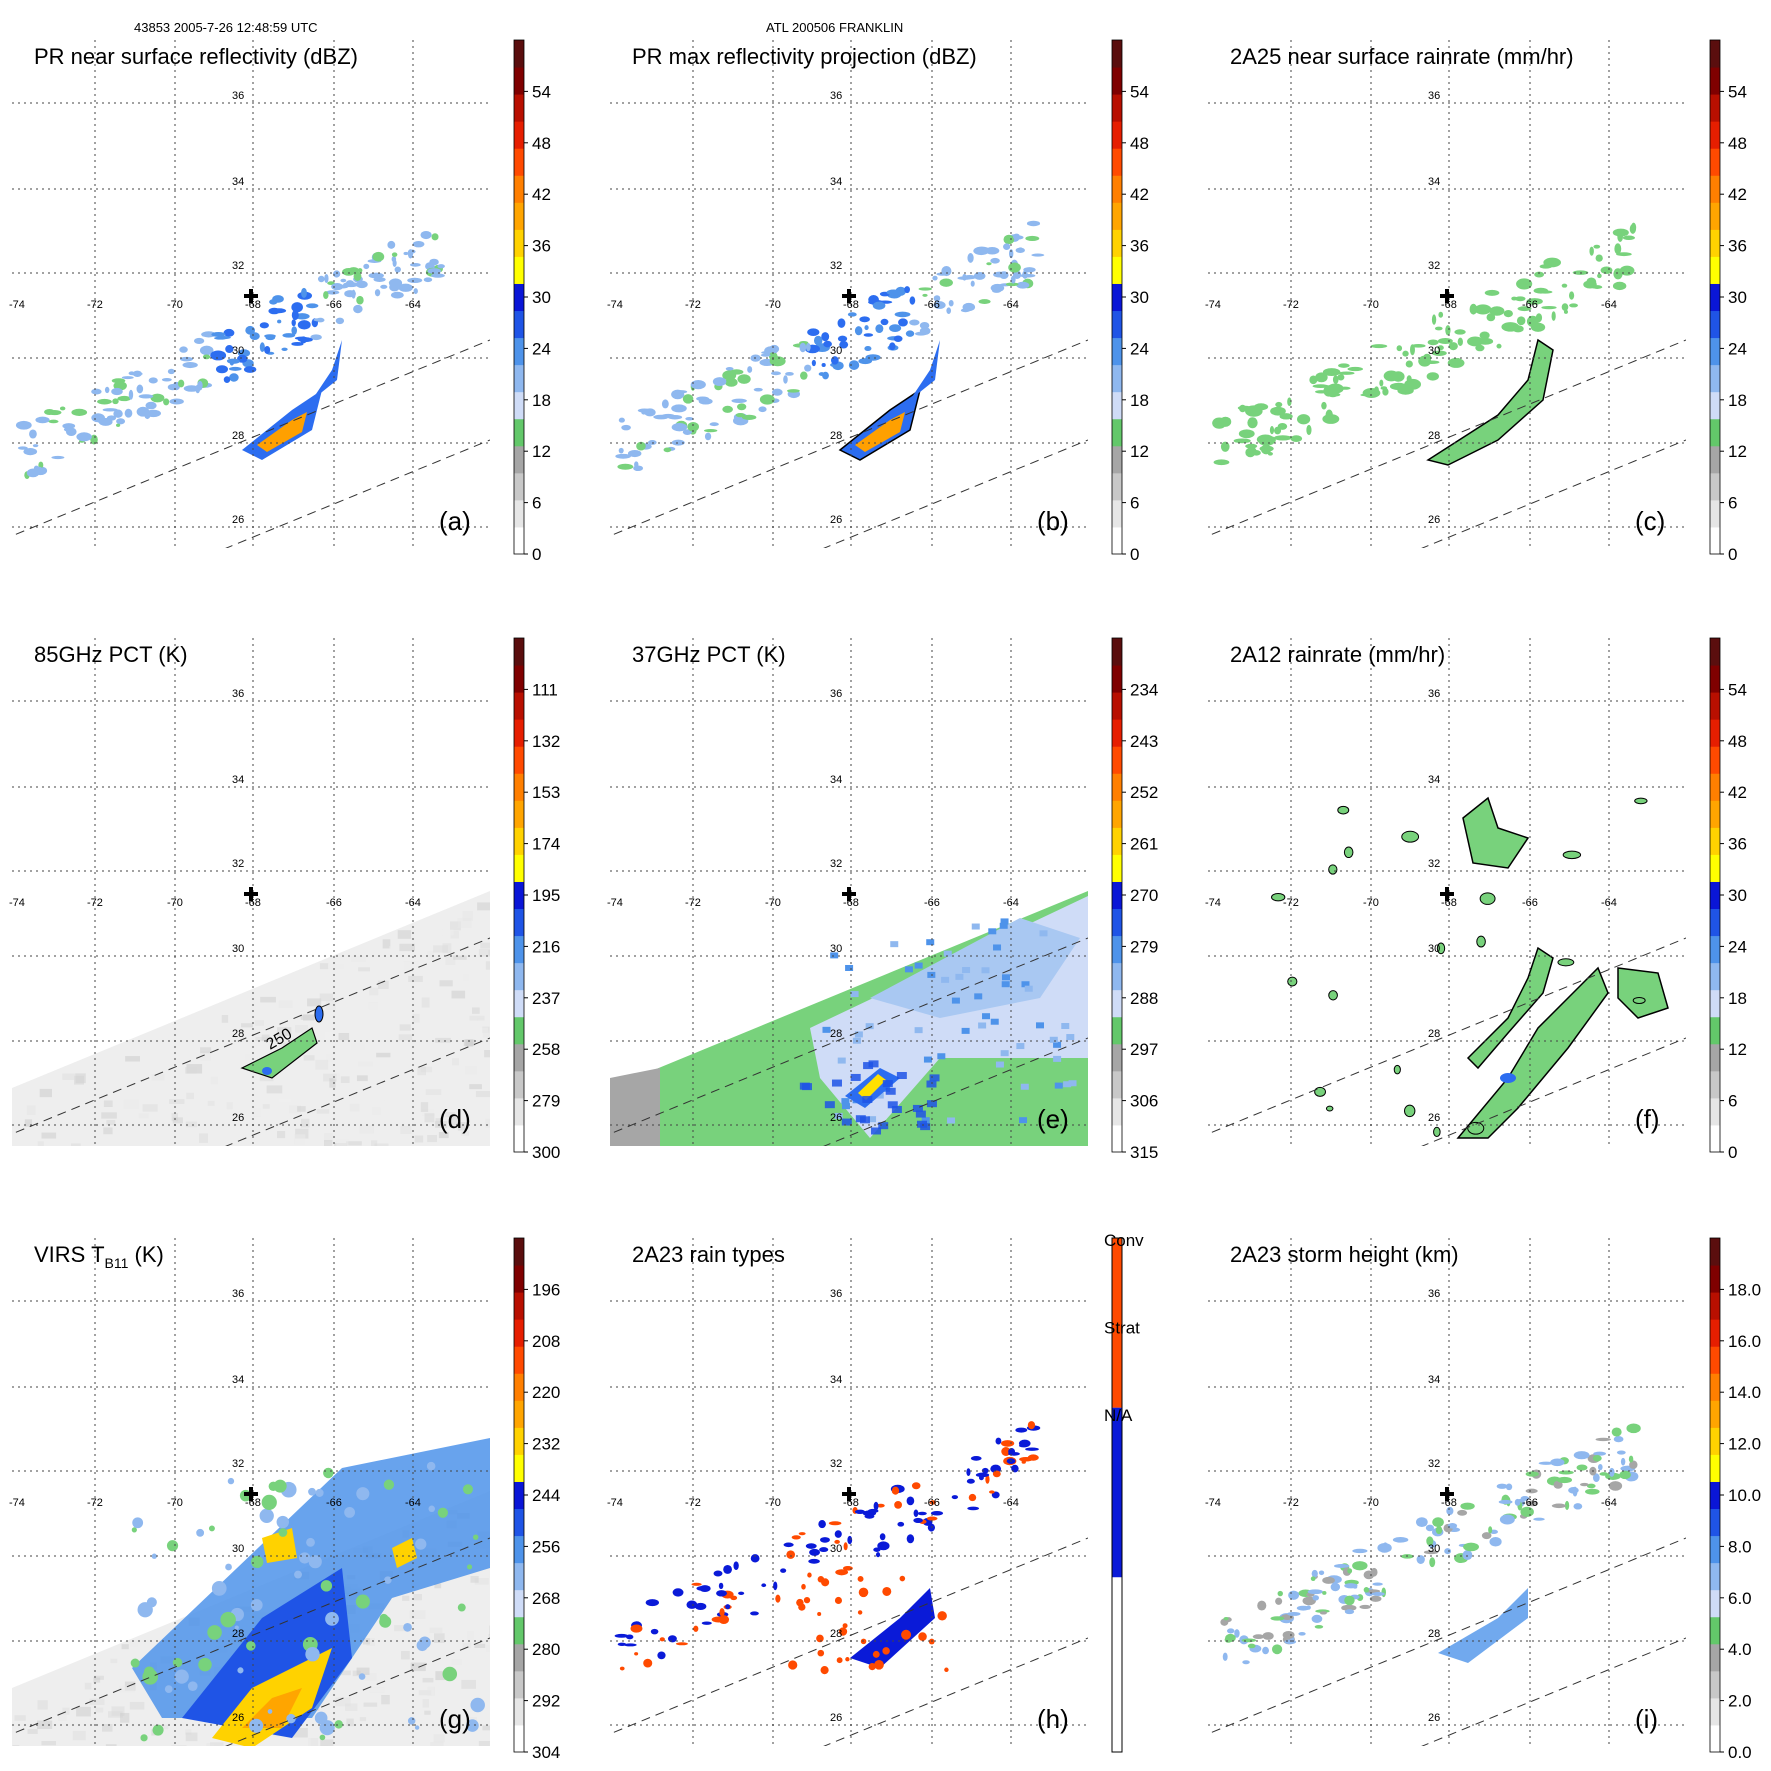  I want to click on panel-label: (h), so click(1053, 1719).